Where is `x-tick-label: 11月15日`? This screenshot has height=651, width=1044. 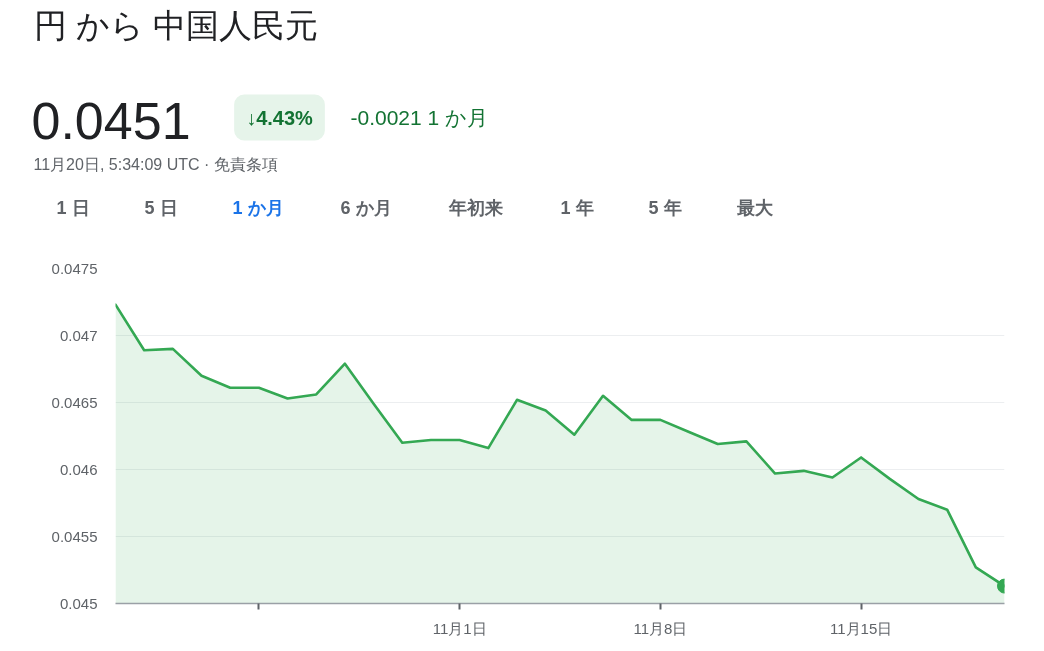 x-tick-label: 11月15日 is located at coordinates (861, 628).